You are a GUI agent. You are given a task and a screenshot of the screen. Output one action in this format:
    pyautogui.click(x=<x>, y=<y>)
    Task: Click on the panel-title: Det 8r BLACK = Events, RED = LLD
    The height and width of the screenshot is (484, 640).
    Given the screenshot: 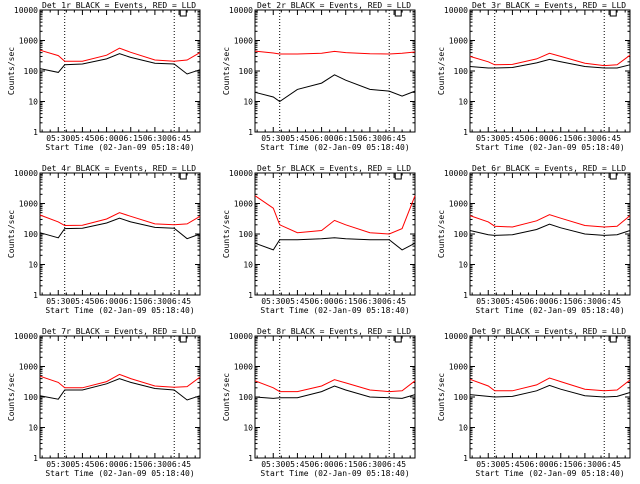 What is the action you would take?
    pyautogui.click(x=334, y=331)
    